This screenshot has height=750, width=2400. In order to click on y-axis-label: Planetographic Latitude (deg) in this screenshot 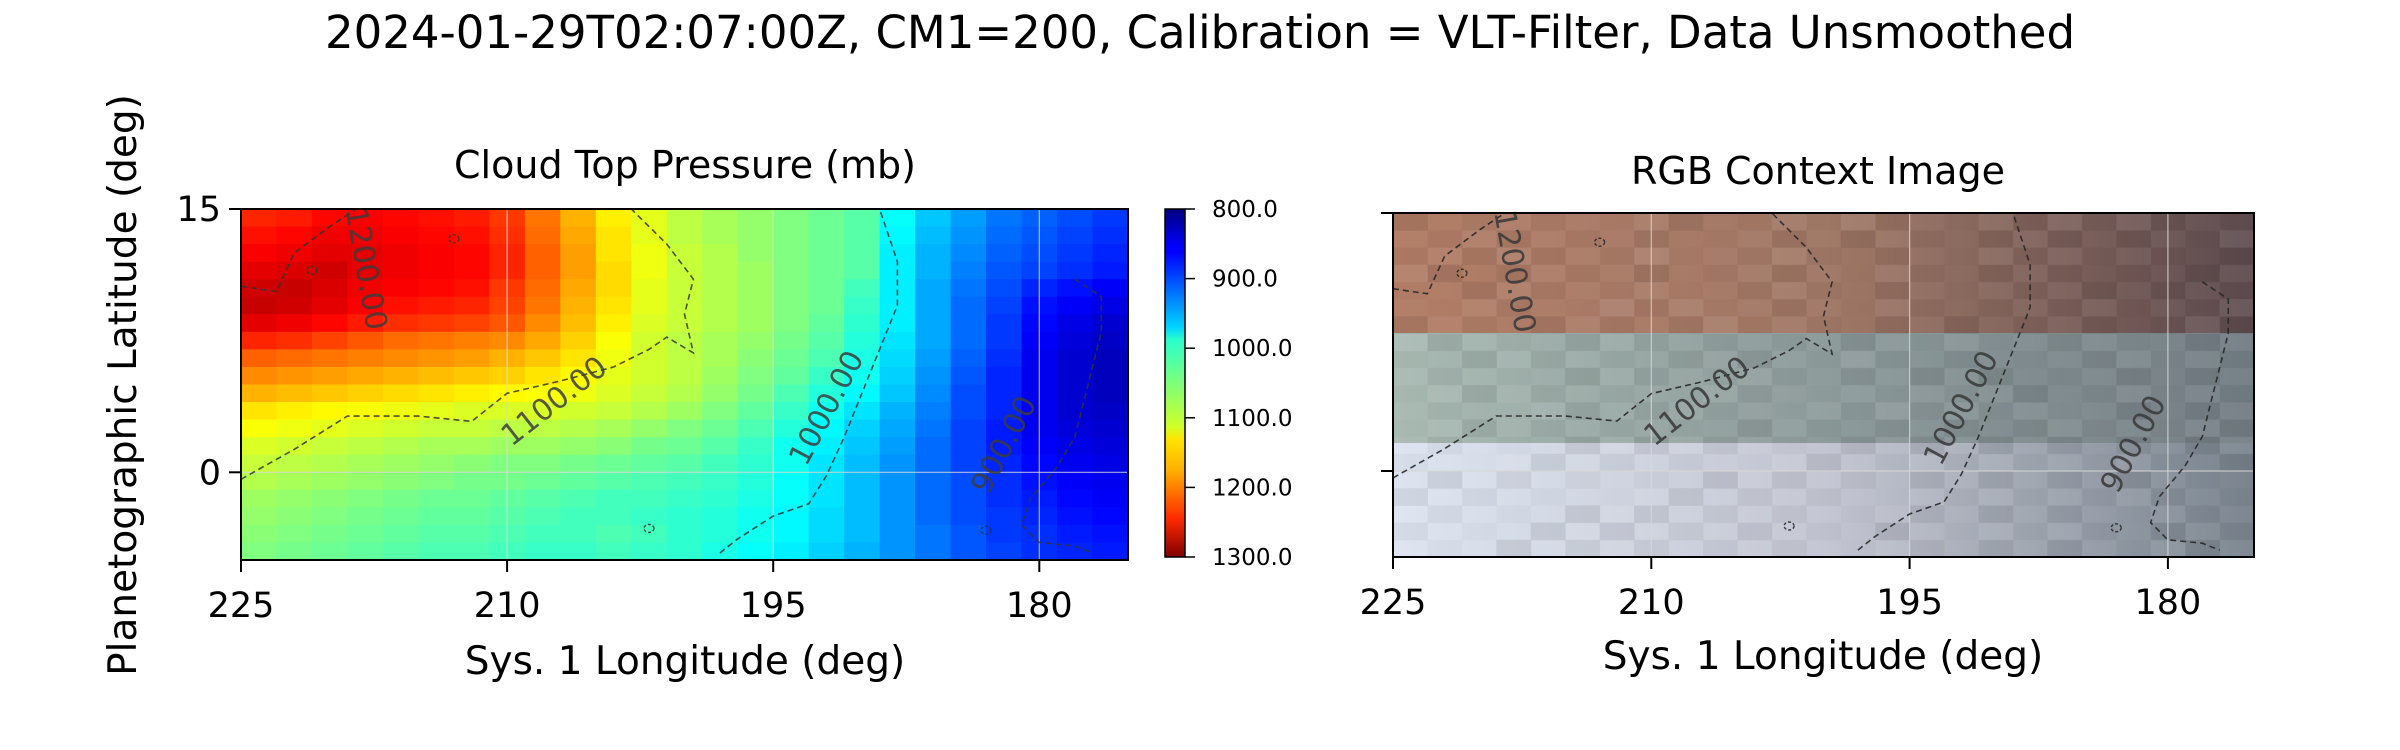, I will do `click(123, 385)`.